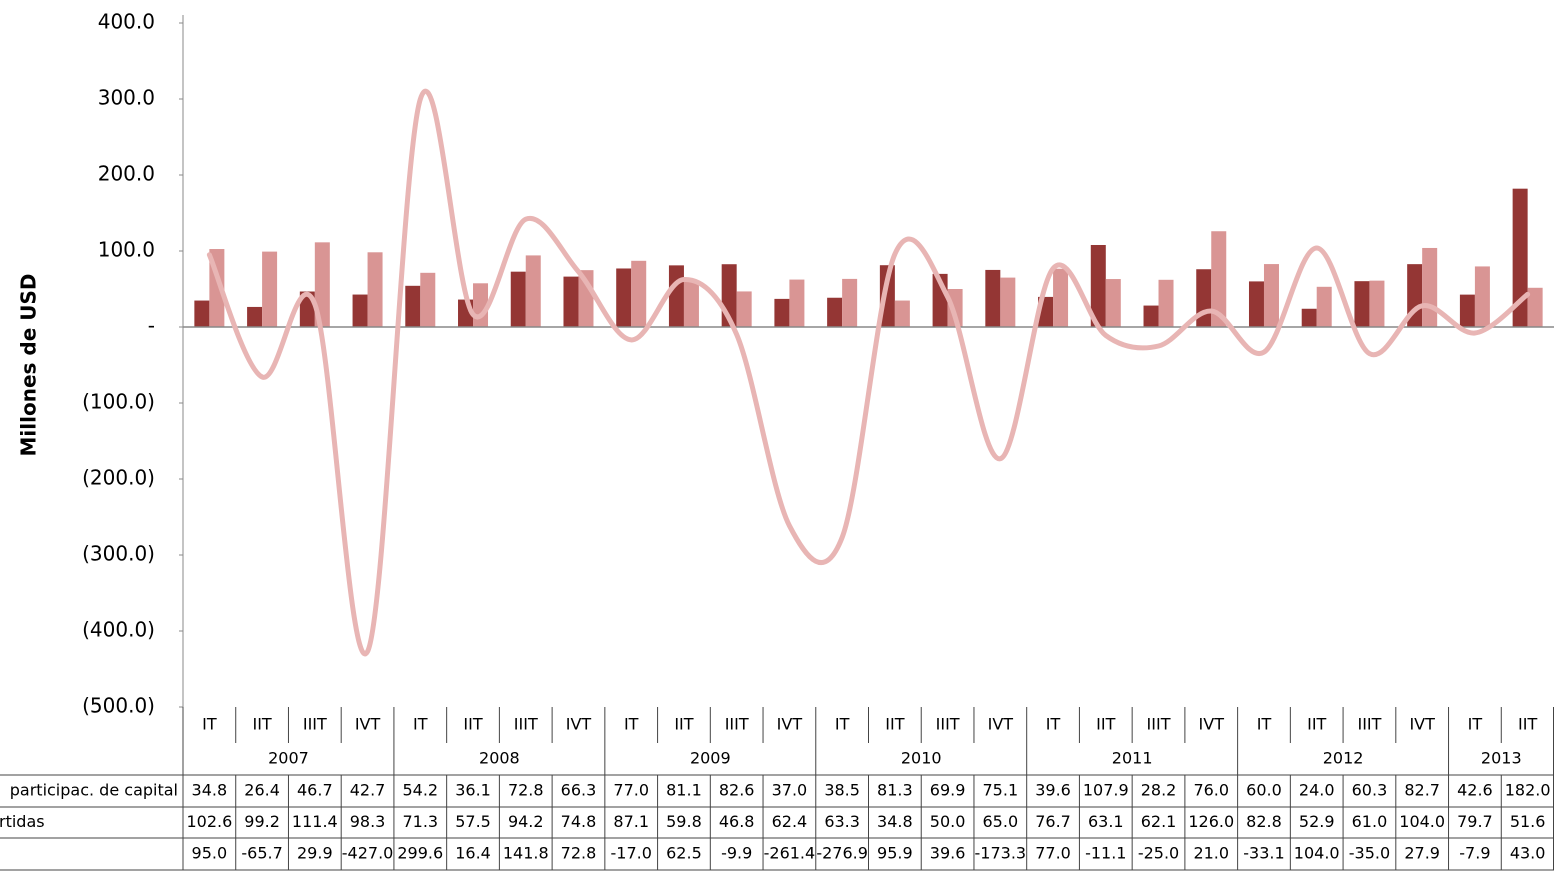  What do you see at coordinates (1528, 853) in the screenshot?
I see `data-label: 43.0` at bounding box center [1528, 853].